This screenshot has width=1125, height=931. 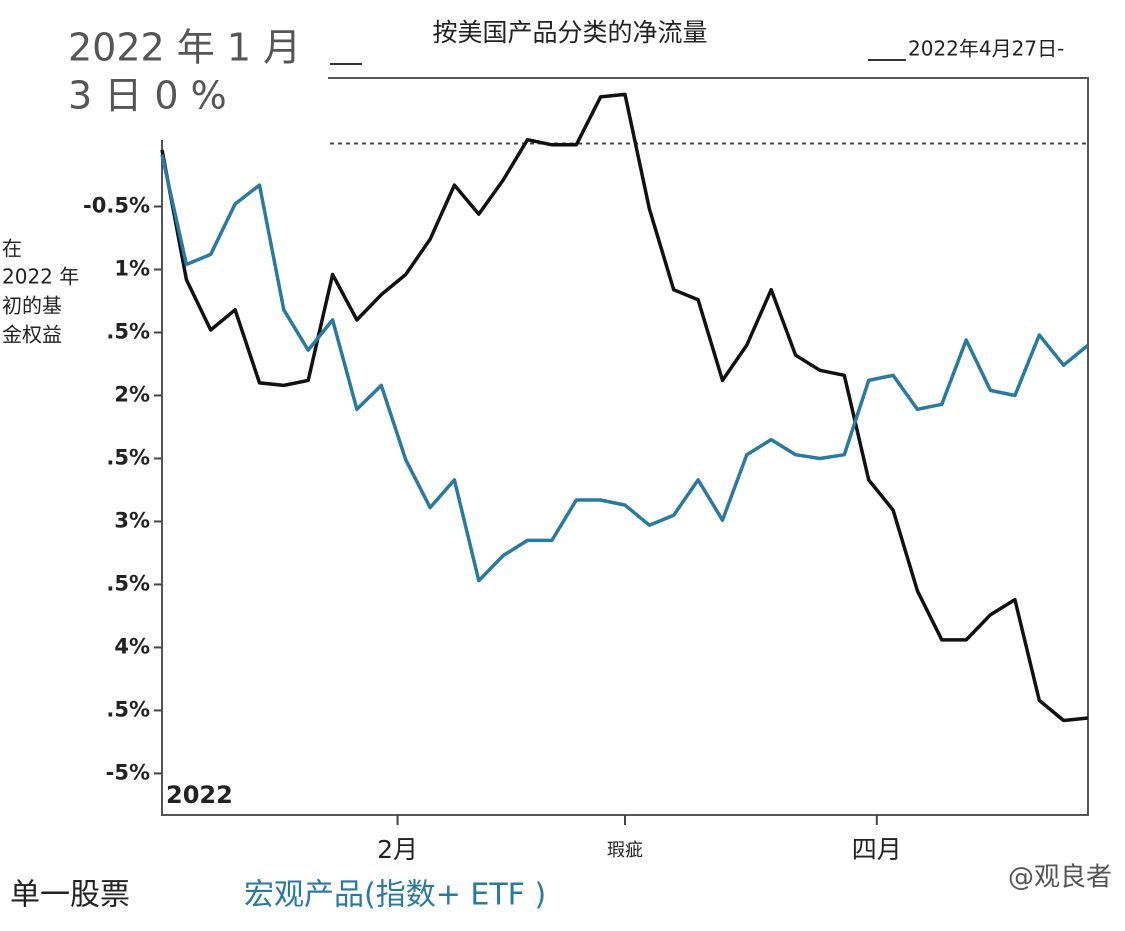 I want to click on annotation: 2022年4月27日-, so click(x=986, y=49).